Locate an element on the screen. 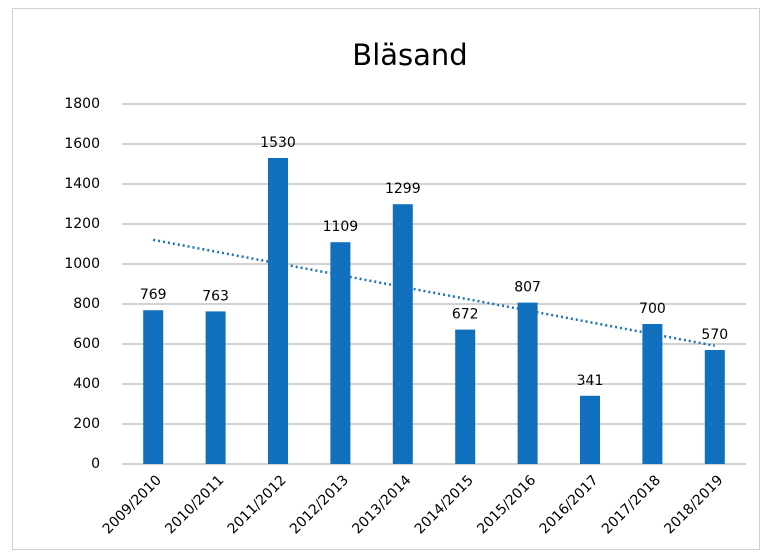 The image size is (771, 559). y-tick-label: 800 is located at coordinates (86, 304).